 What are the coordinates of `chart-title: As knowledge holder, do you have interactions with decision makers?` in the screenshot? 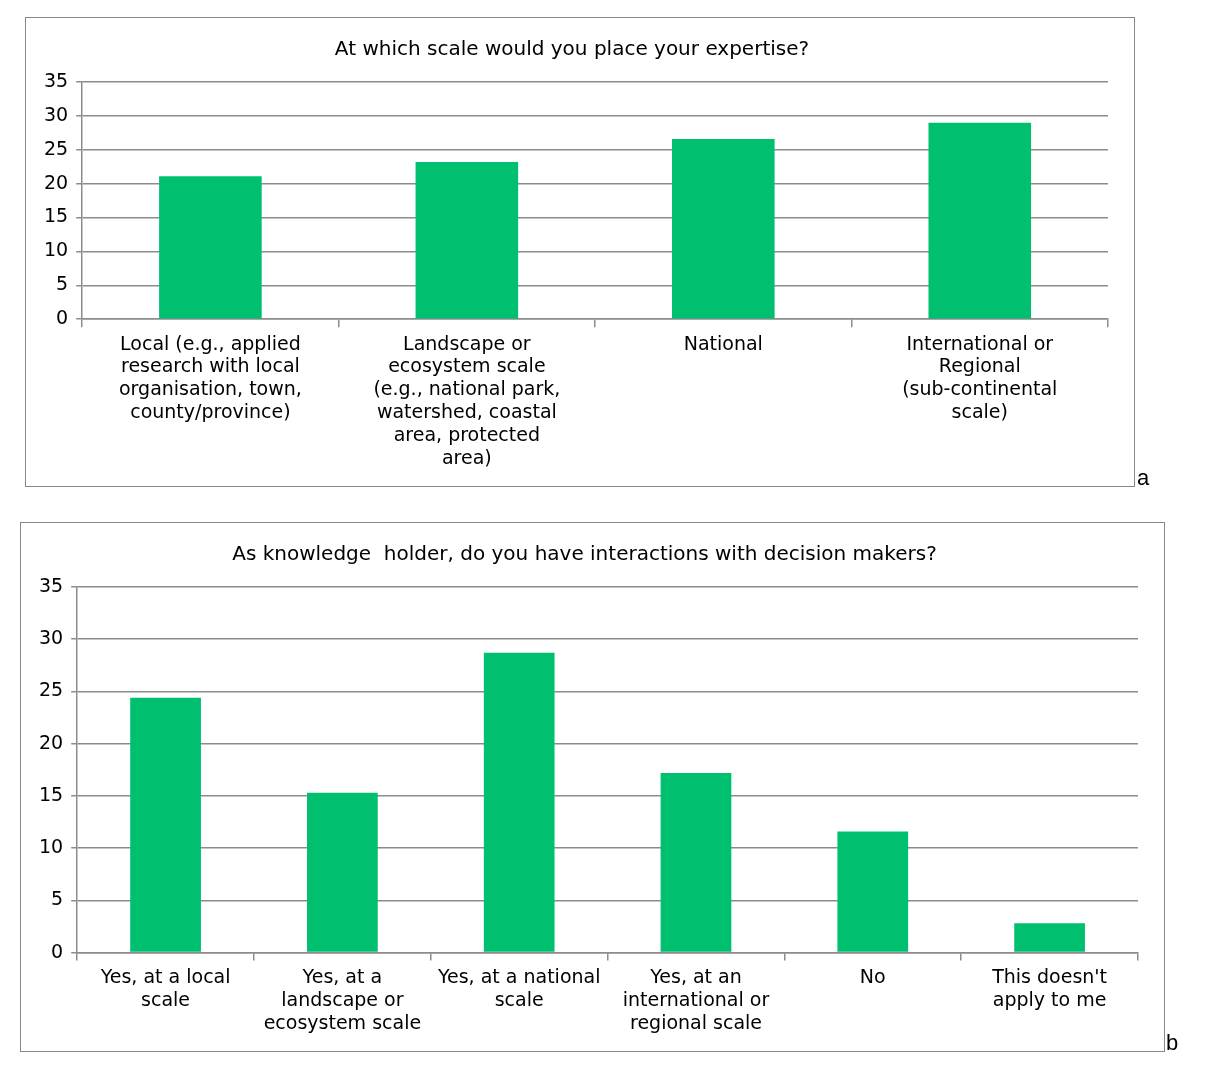 It's located at (584, 553).